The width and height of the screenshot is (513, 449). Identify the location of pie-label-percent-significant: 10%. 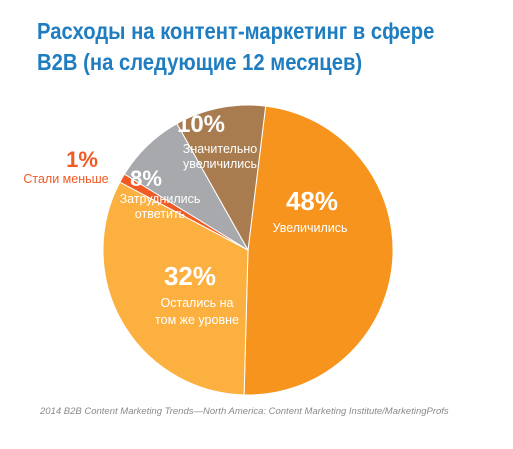
(201, 124).